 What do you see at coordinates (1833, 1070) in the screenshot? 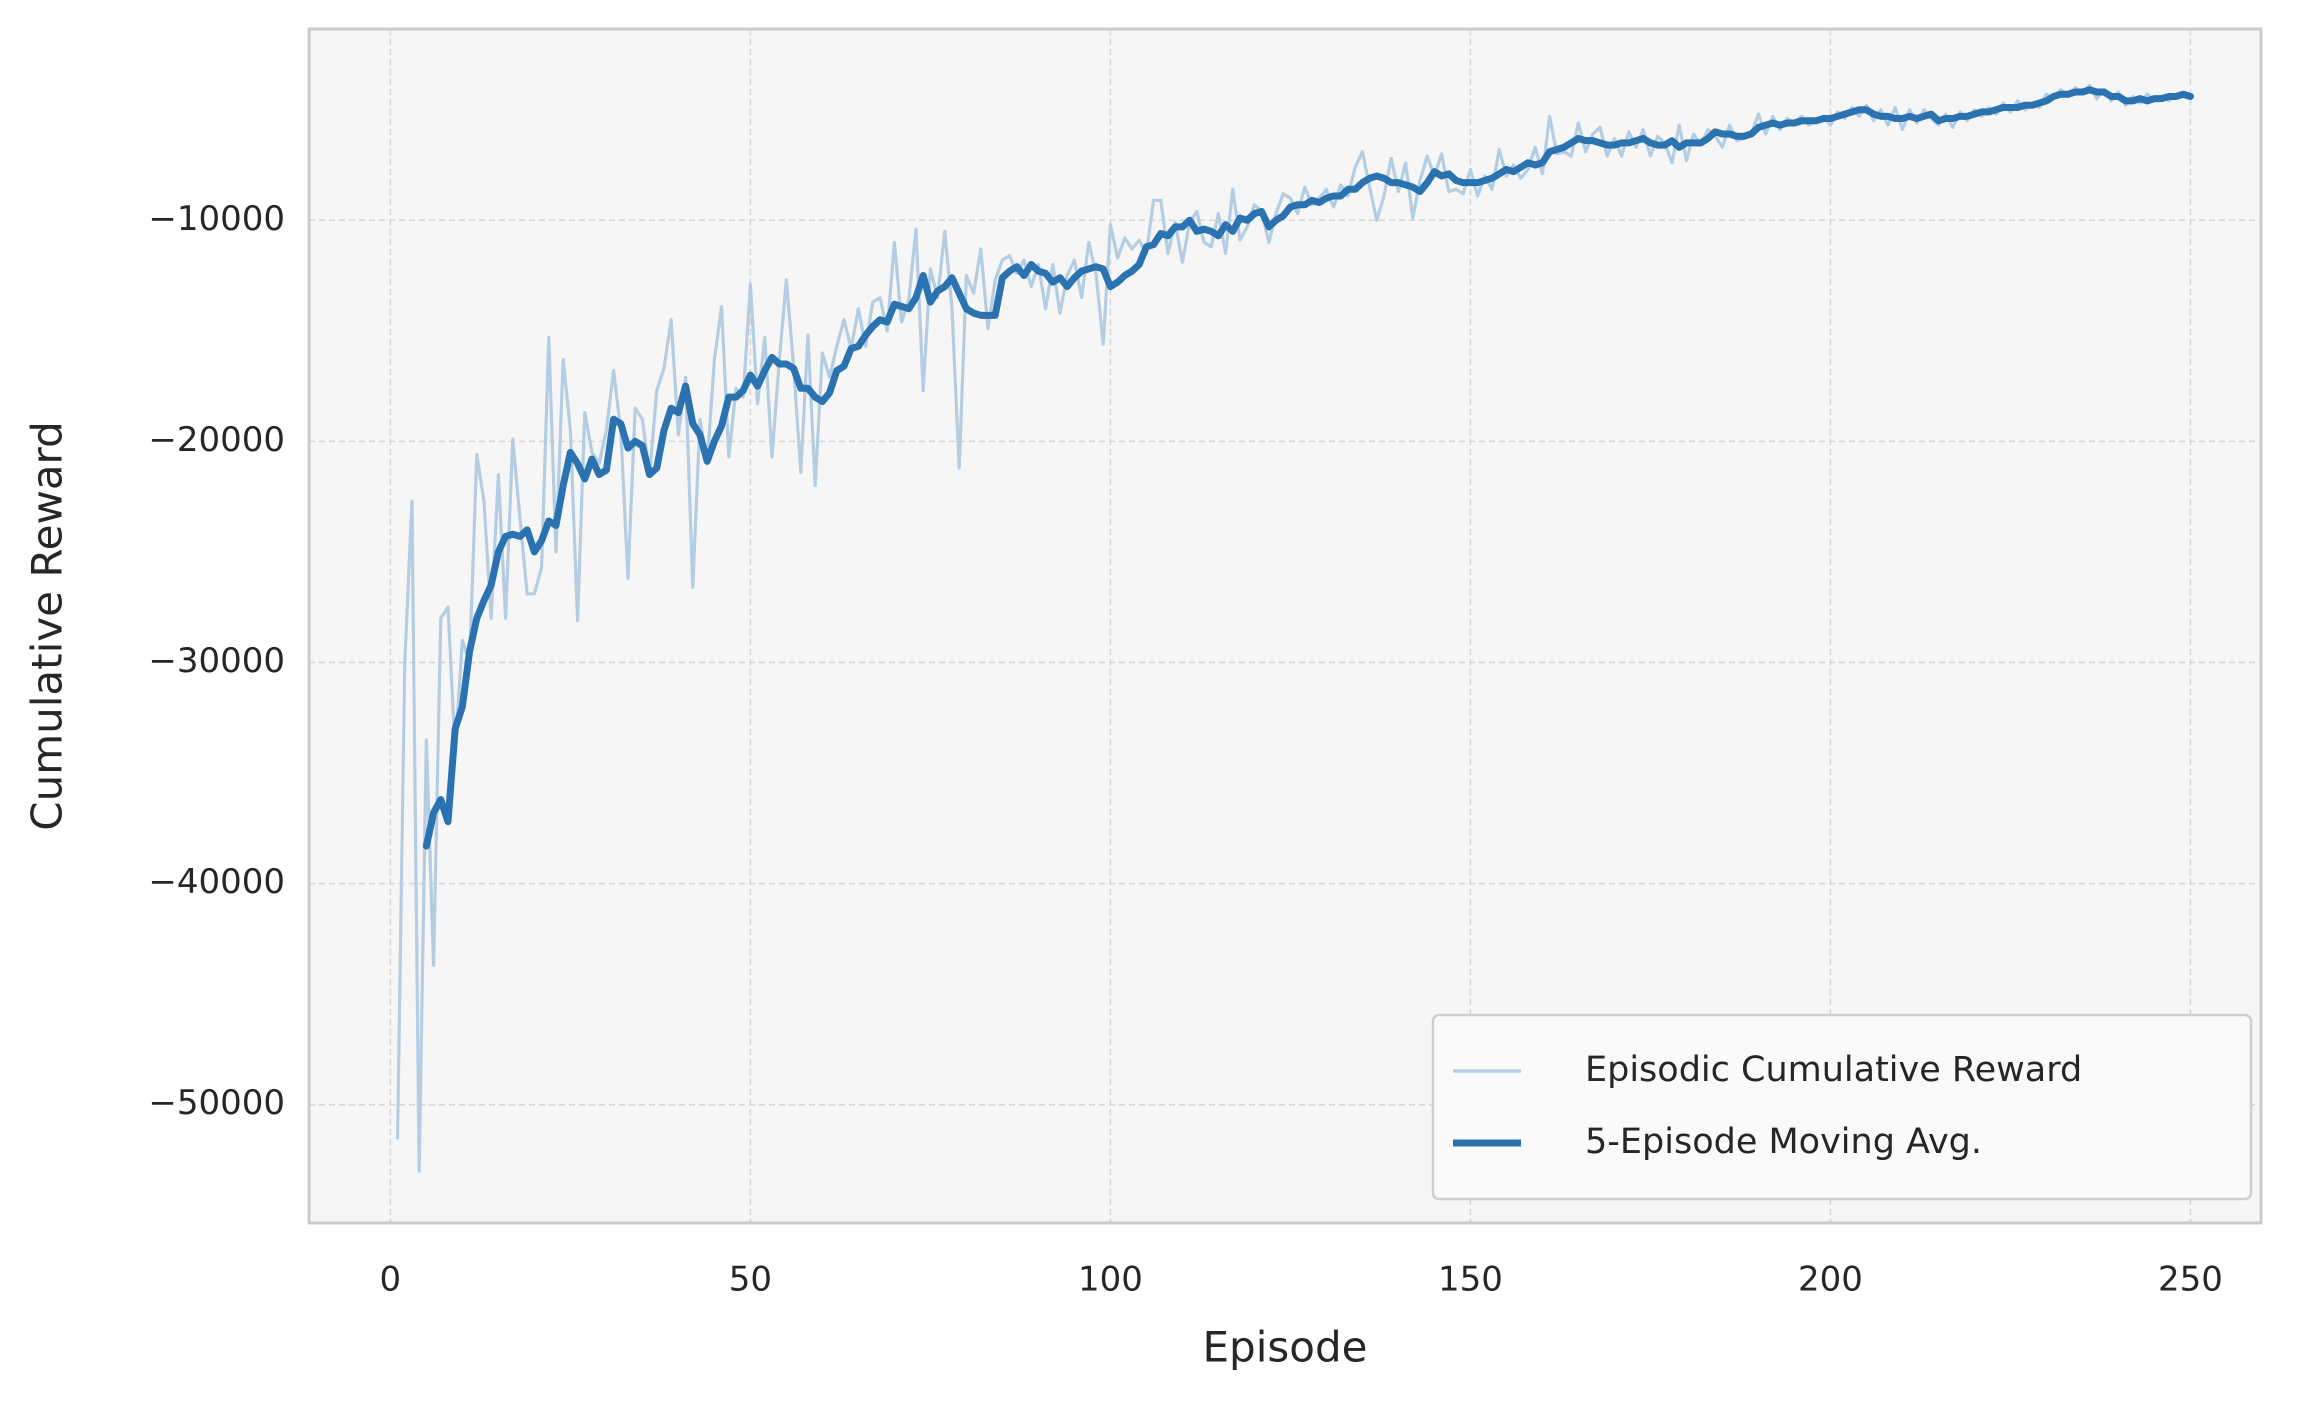
I see `legend-label: Episodic Cumulative Reward` at bounding box center [1833, 1070].